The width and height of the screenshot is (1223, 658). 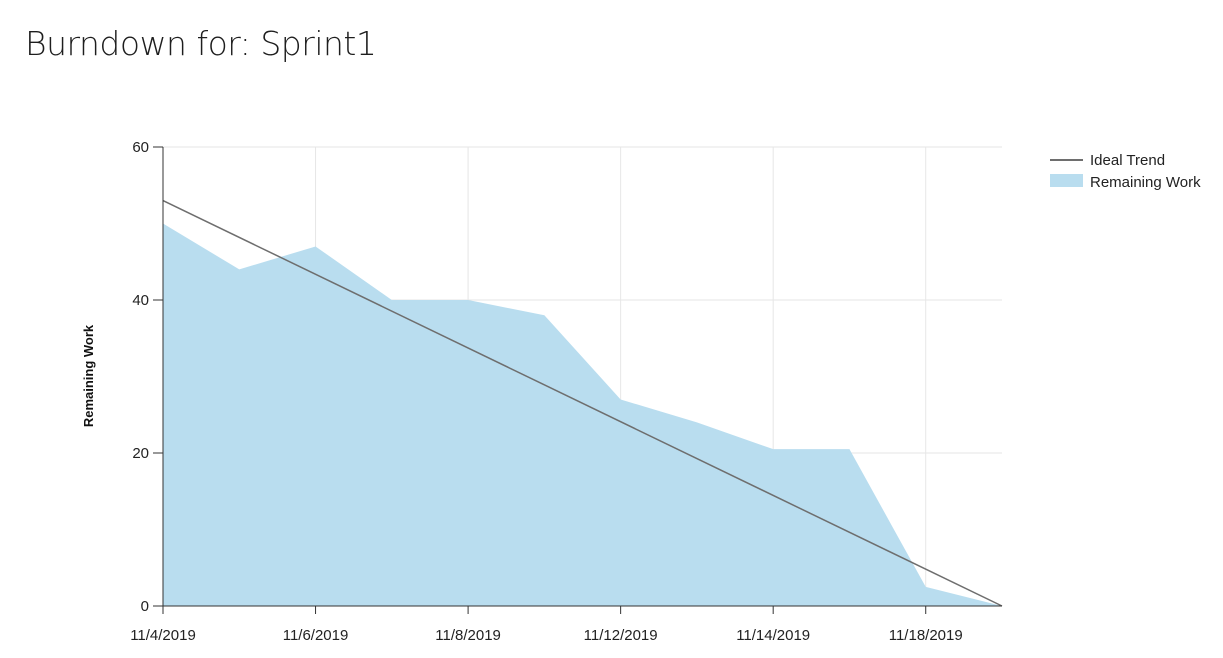 I want to click on y-tick-label: 60, so click(x=140, y=147).